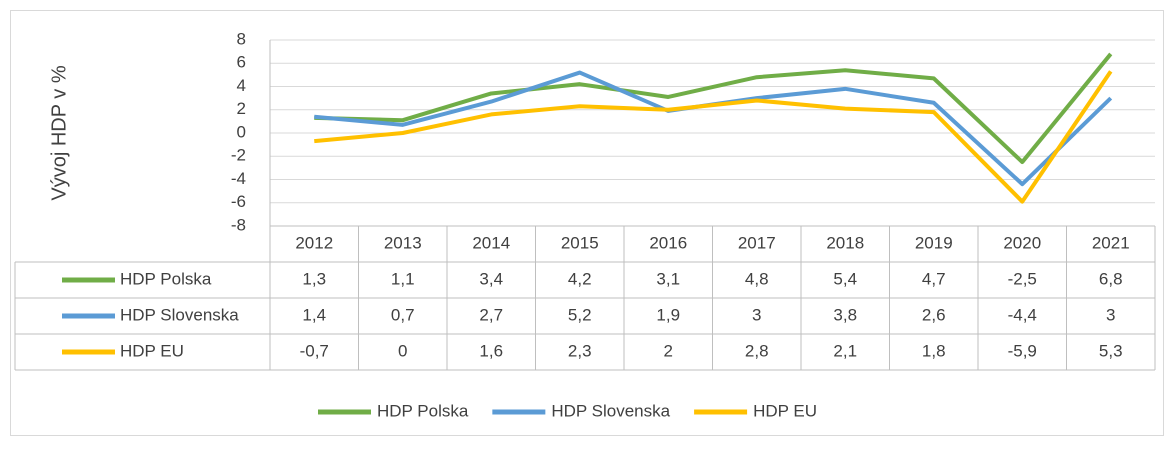 The image size is (1174, 451). Describe the element at coordinates (179, 314) in the screenshot. I see `table-series-name: HDP Slovenska` at that location.